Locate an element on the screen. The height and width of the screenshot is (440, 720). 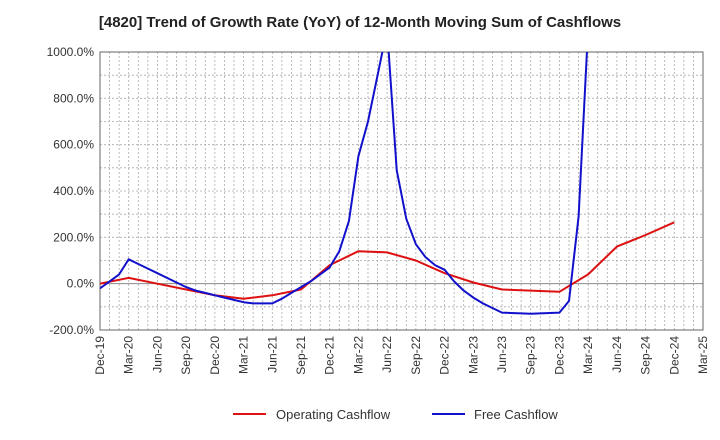
x-tick-label: Mar-21 is located at coordinates (244, 355).